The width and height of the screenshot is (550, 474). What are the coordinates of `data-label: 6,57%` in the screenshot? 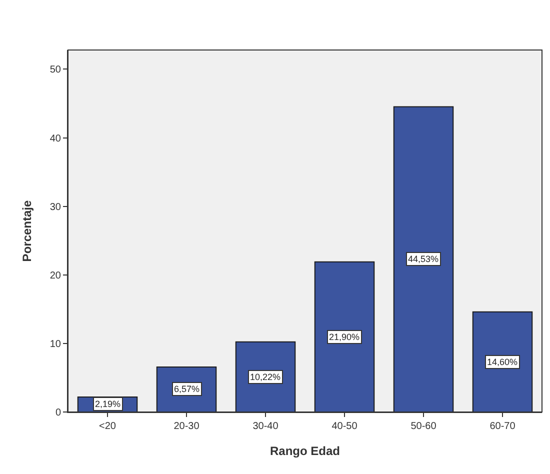 It's located at (187, 389).